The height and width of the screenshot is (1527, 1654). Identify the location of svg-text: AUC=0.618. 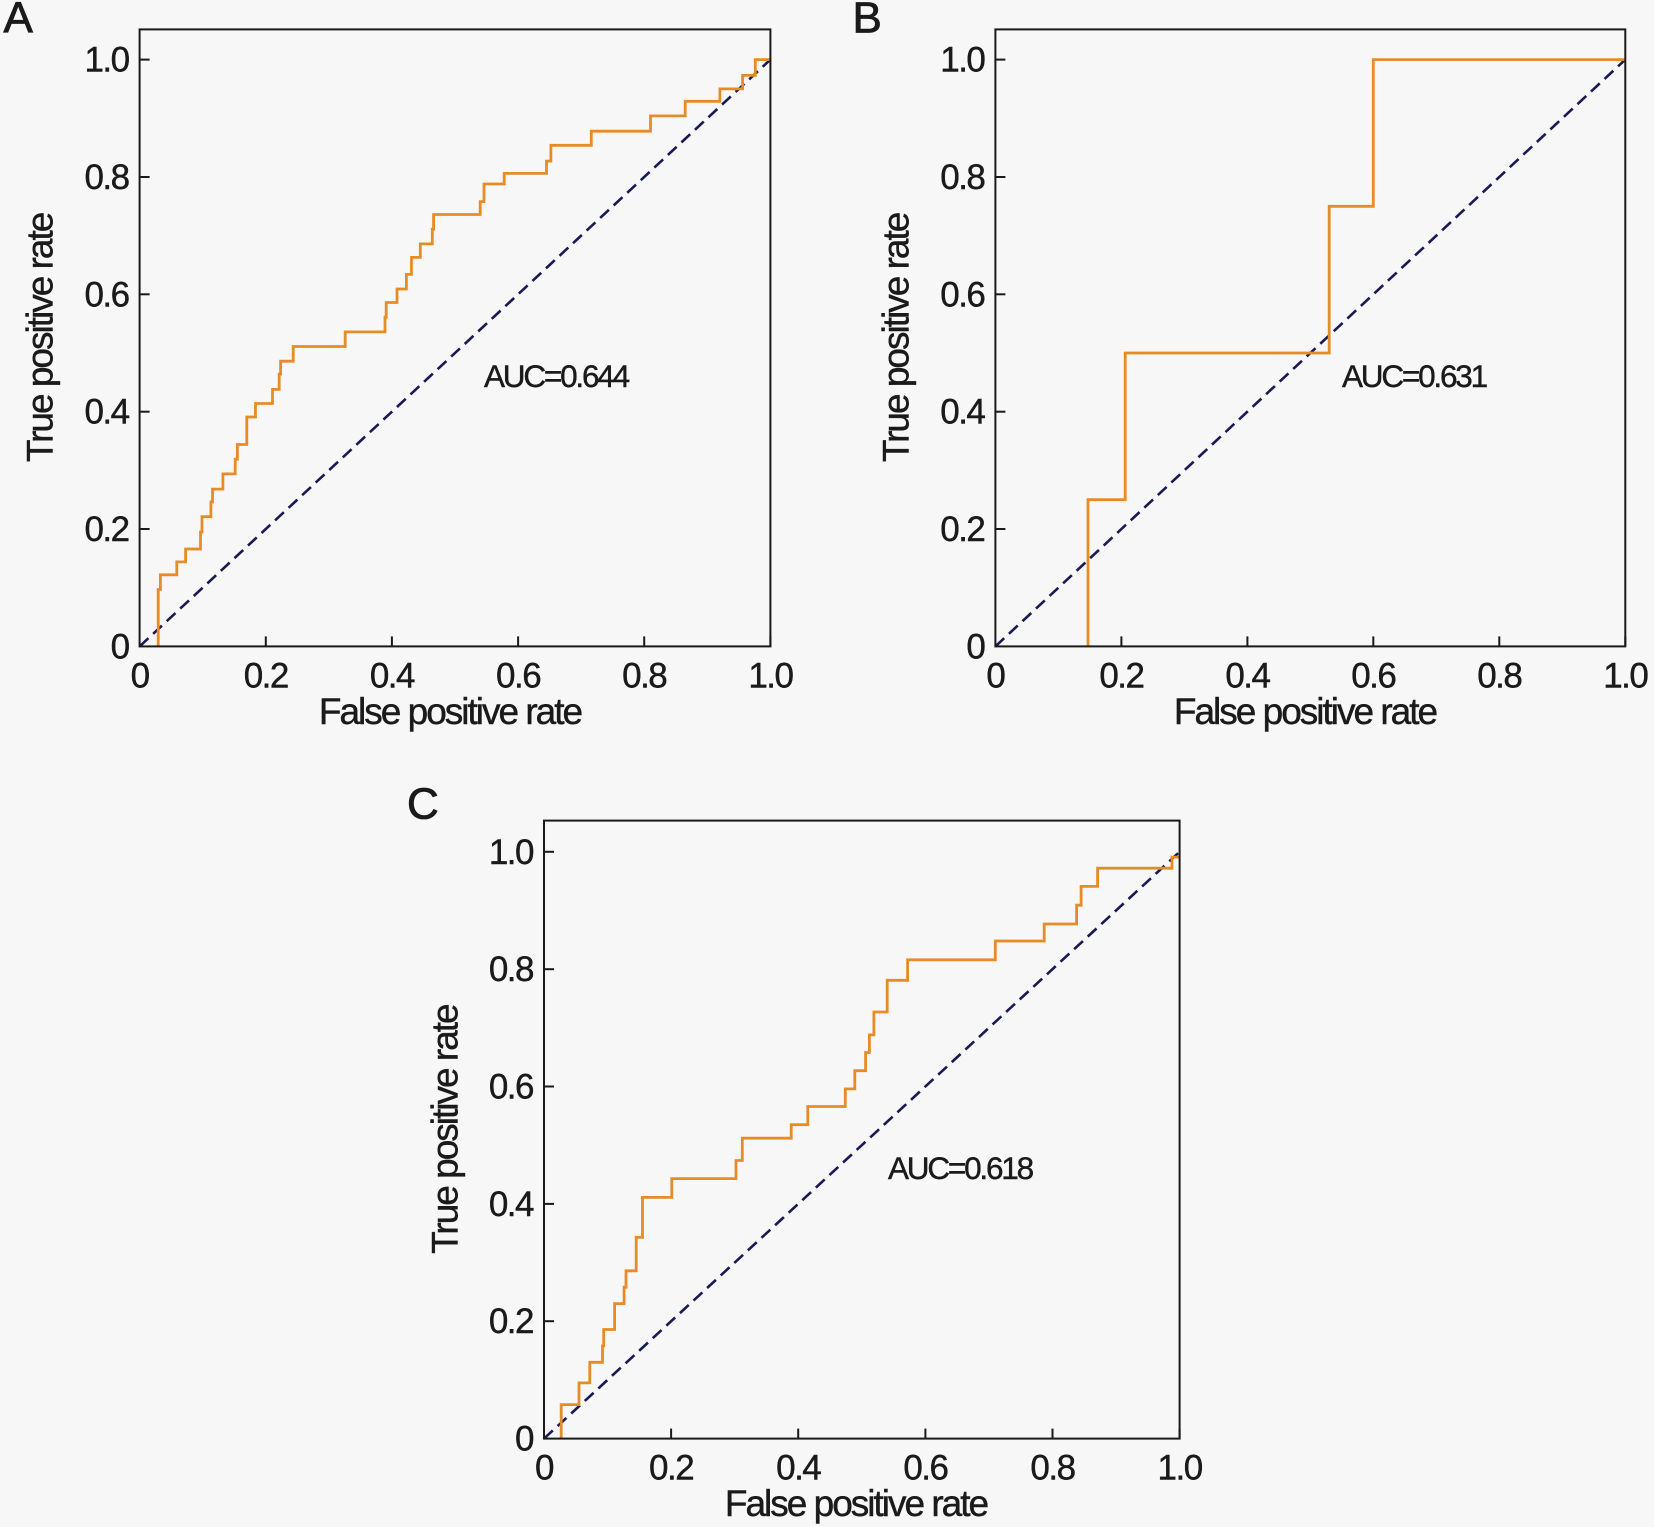
(961, 1168).